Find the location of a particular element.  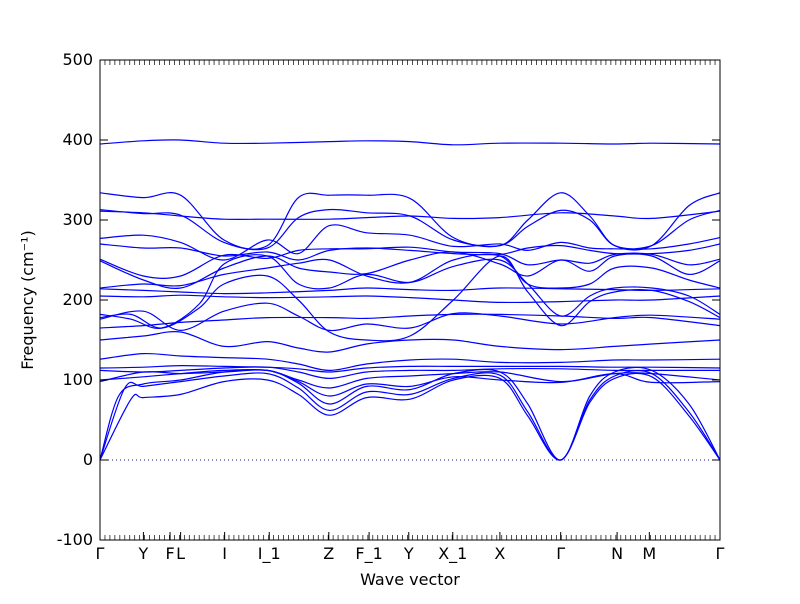

y-tick-label: -100 is located at coordinates (75, 539).